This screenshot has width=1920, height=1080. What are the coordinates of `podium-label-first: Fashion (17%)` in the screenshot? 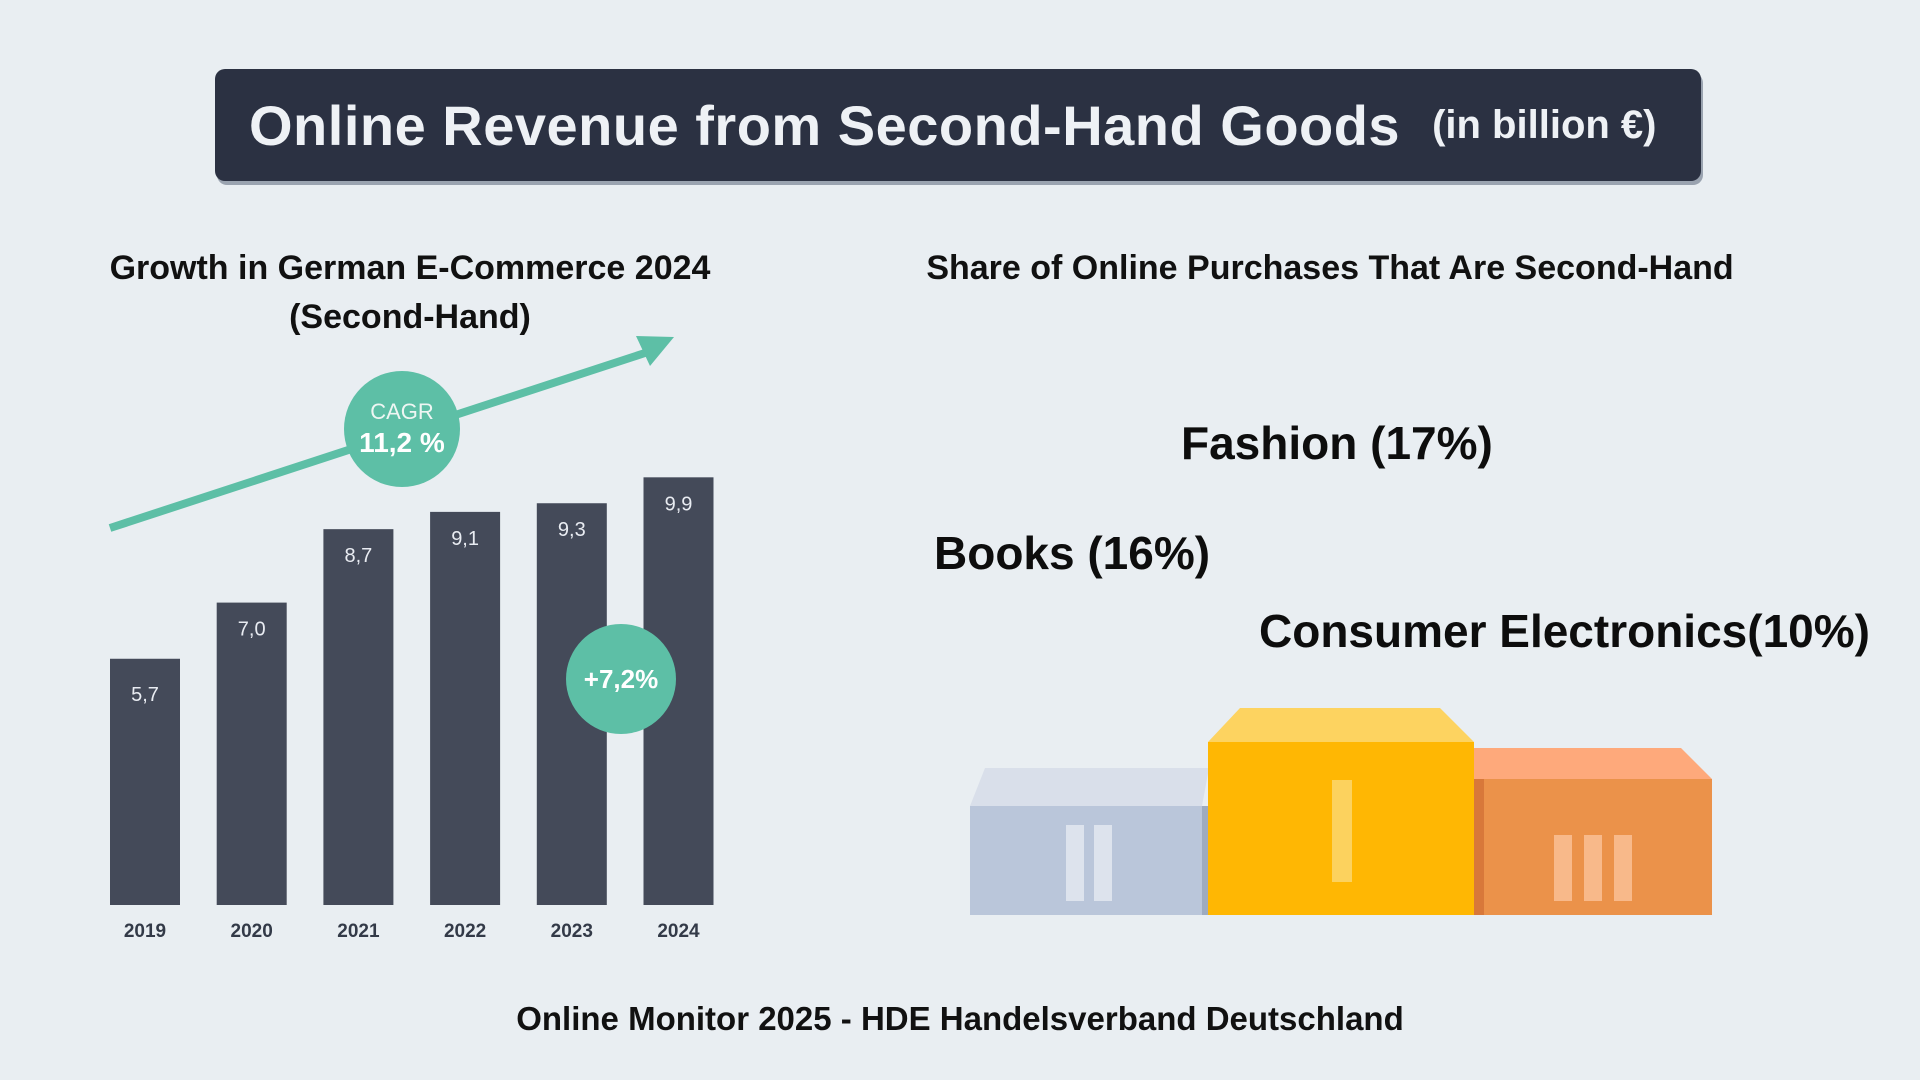 It's located at (1337, 443).